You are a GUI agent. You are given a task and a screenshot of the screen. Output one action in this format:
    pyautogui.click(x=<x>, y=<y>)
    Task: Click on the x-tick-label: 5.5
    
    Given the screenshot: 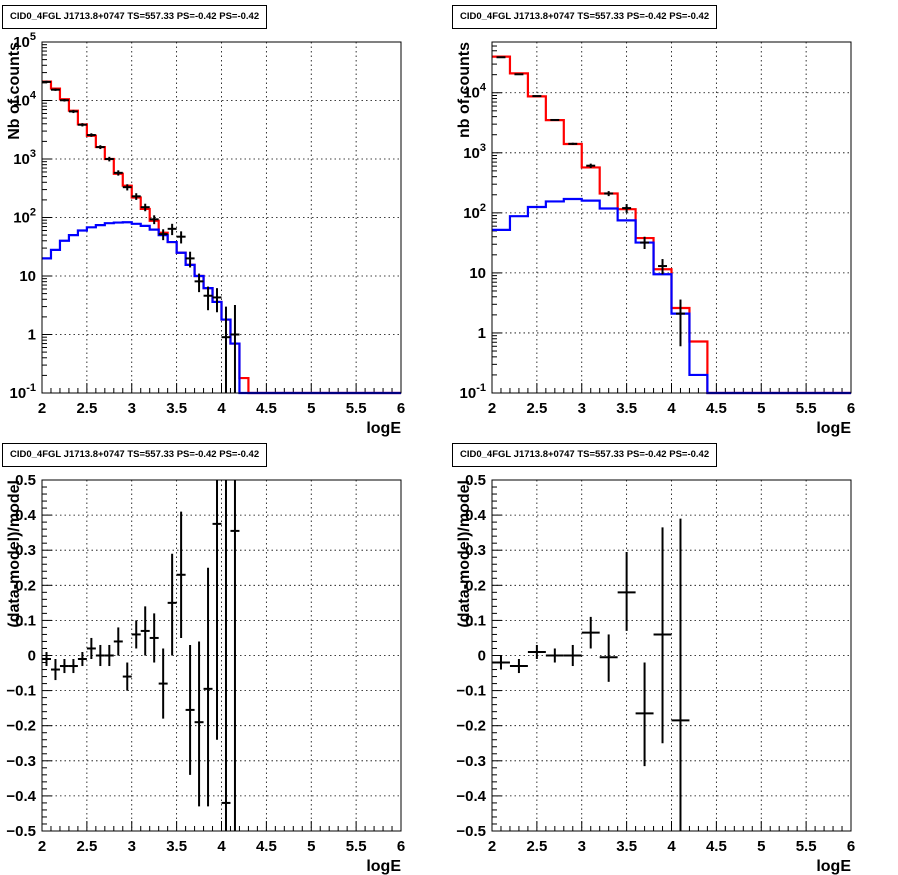 What is the action you would take?
    pyautogui.click(x=356, y=408)
    